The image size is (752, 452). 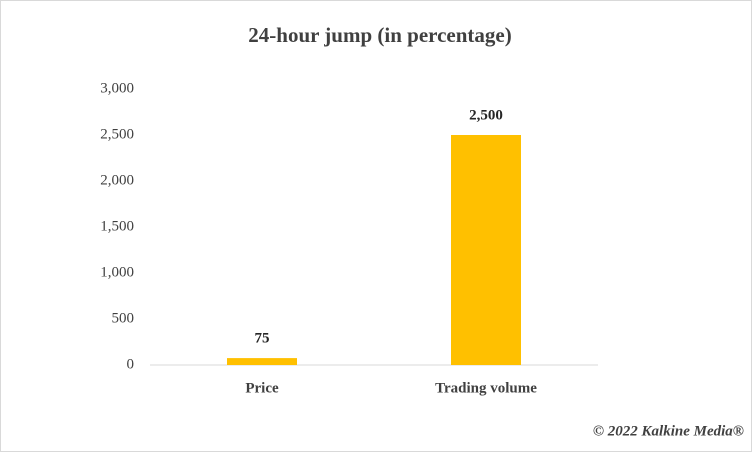 What do you see at coordinates (262, 388) in the screenshot?
I see `x-tick-label: Price` at bounding box center [262, 388].